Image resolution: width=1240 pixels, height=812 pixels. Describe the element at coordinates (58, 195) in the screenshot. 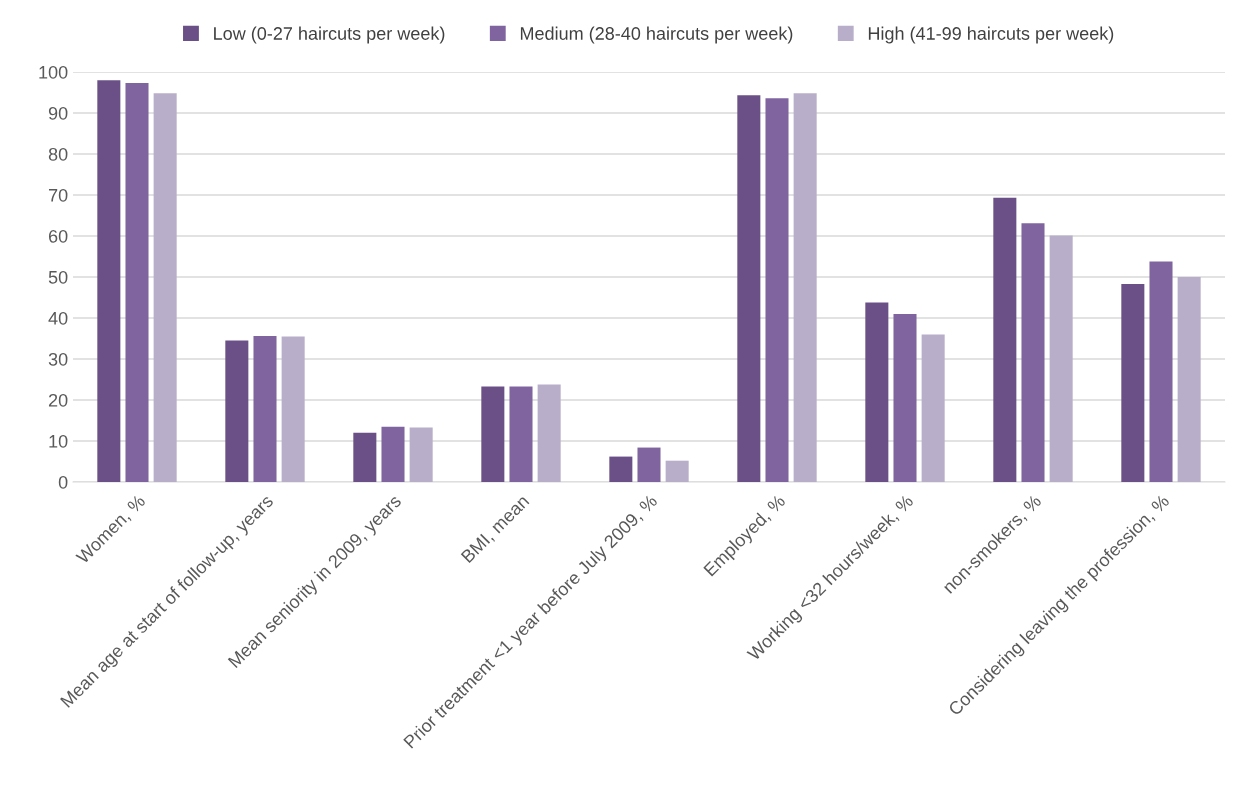

I see `y-tick-label: 70` at that location.